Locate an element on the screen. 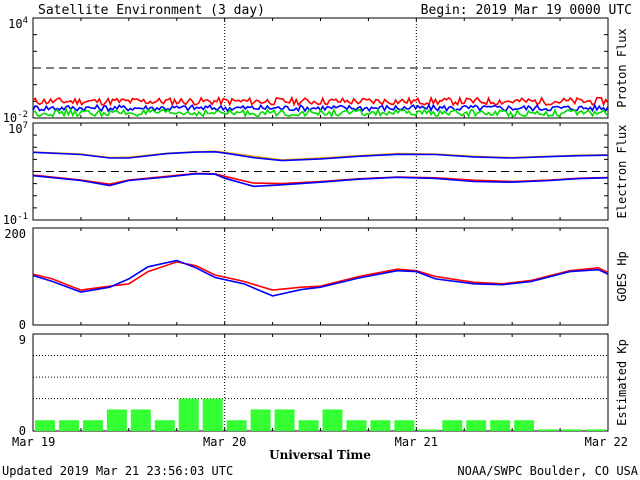 This screenshot has height=480, width=640. hp-ytick-label: 200 is located at coordinates (15, 234).